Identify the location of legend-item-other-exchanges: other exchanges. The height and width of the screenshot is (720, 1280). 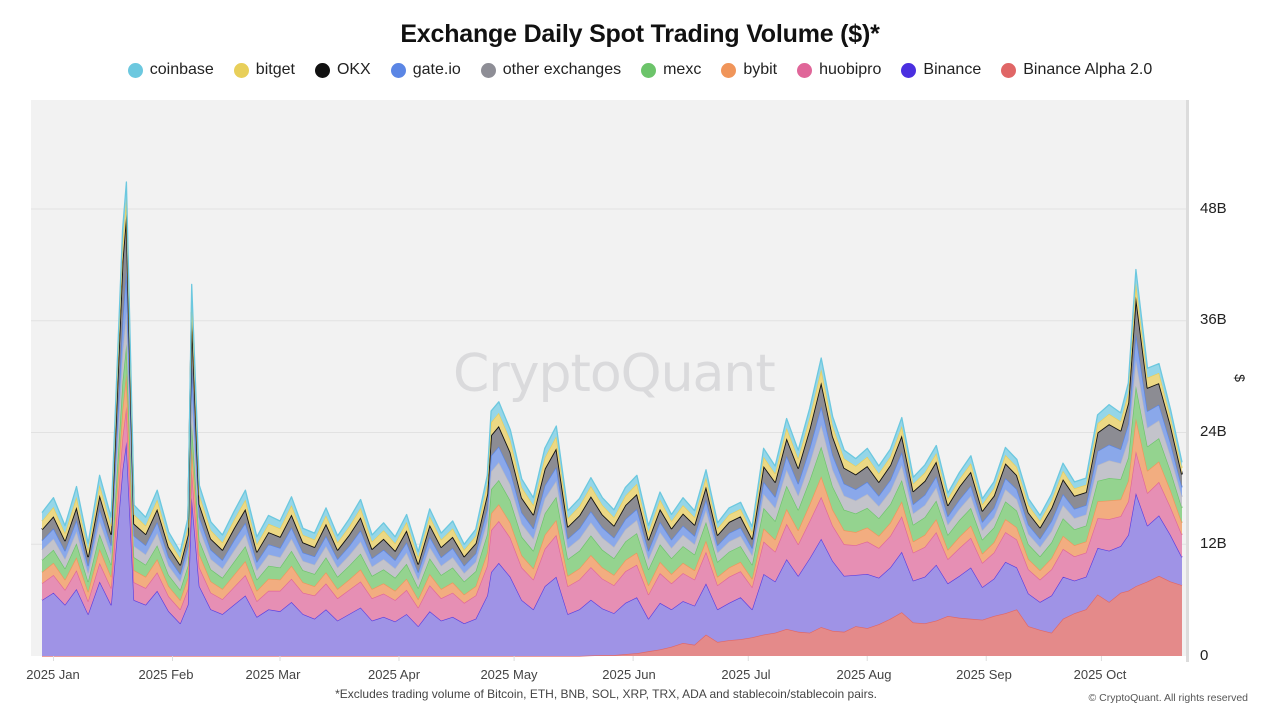
(551, 70).